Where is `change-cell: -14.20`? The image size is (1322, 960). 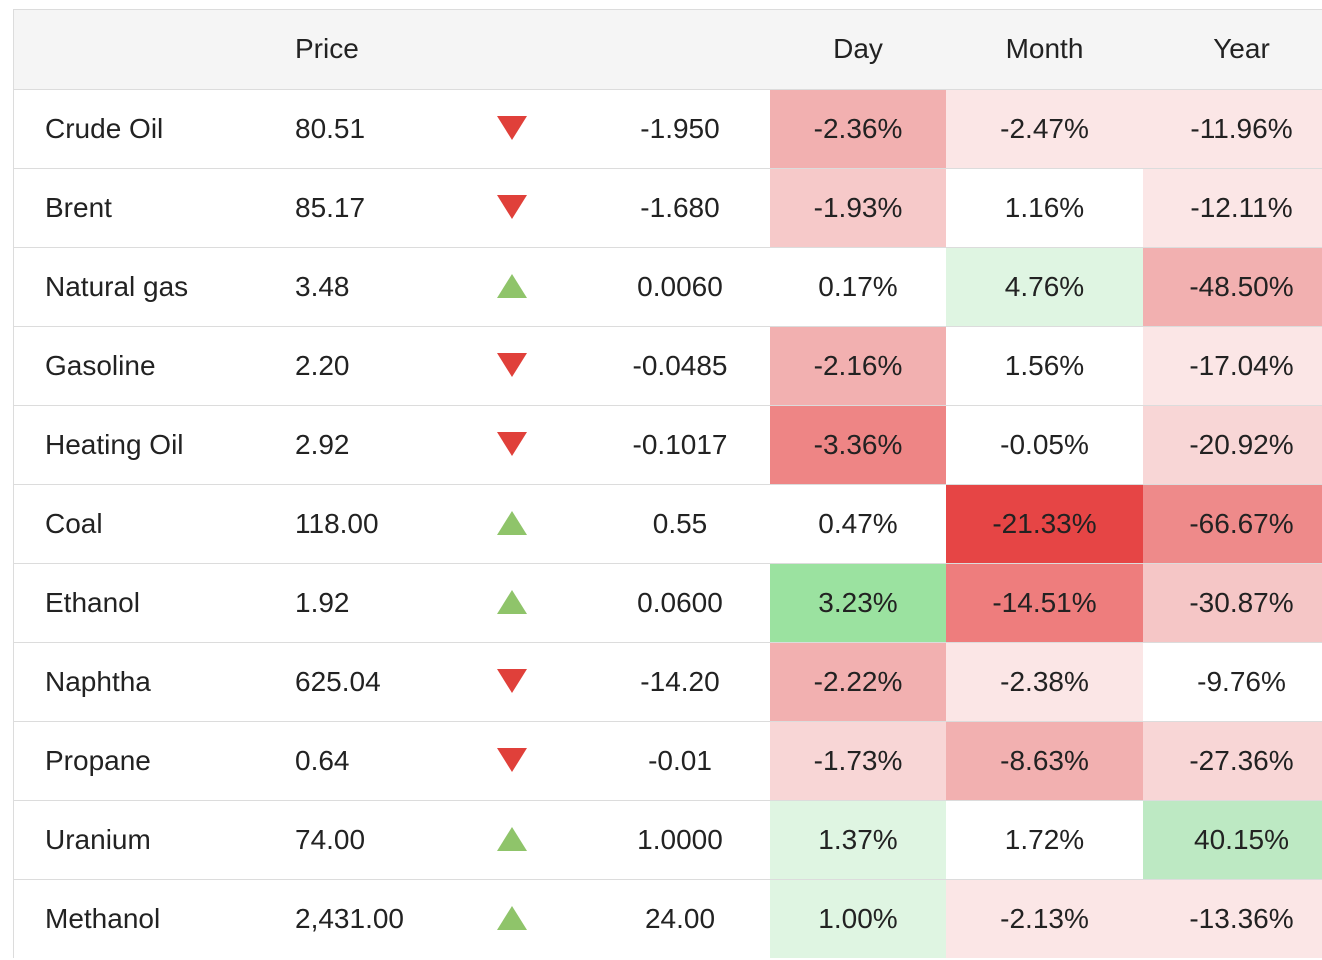 change-cell: -14.20 is located at coordinates (680, 681).